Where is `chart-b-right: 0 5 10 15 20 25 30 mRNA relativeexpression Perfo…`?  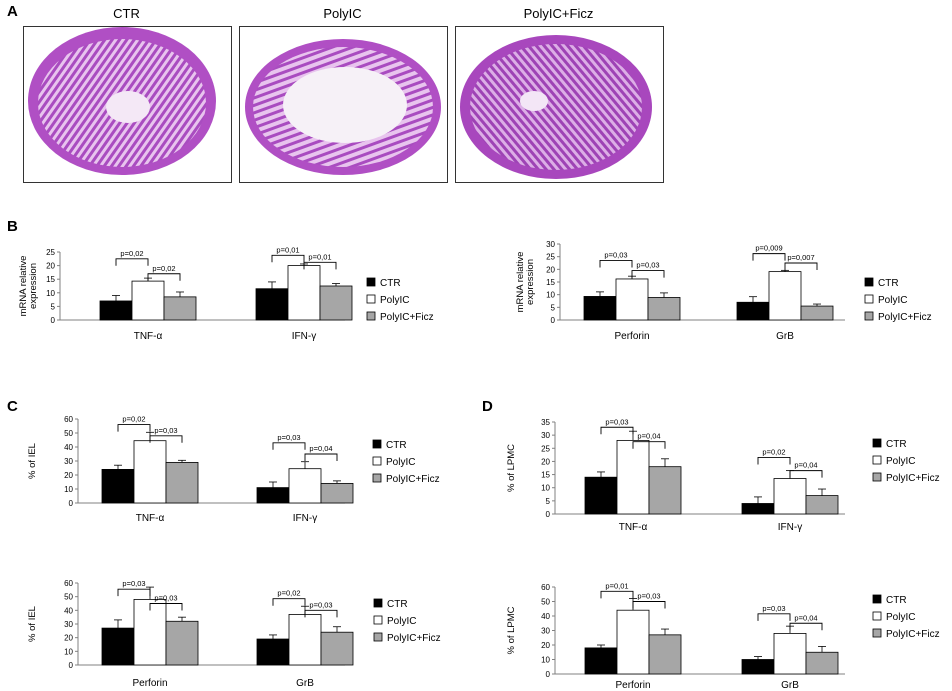
chart-b-right: 0 5 10 15 20 25 30 mRNA relativeexpression Perfo… is located at coordinates (723, 291).